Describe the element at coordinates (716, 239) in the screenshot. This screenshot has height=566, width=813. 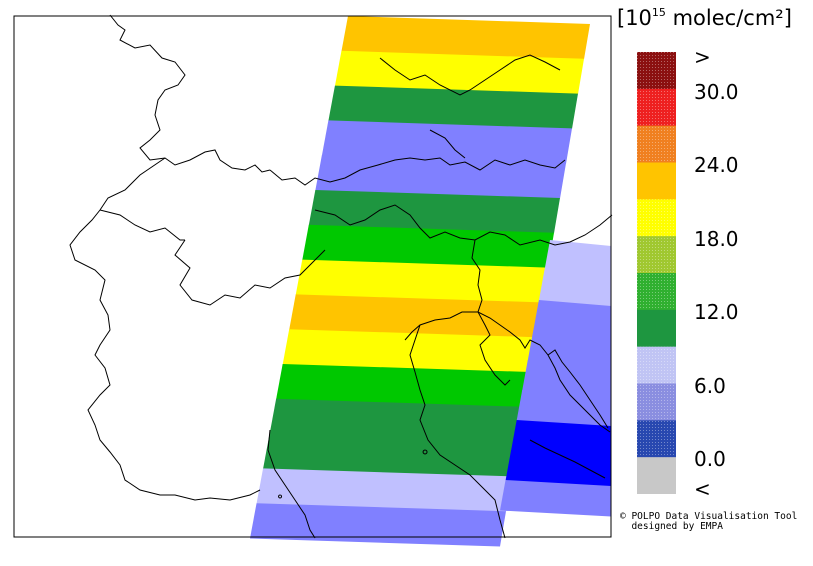
I see `colorbar-label-18: 18.0` at that location.